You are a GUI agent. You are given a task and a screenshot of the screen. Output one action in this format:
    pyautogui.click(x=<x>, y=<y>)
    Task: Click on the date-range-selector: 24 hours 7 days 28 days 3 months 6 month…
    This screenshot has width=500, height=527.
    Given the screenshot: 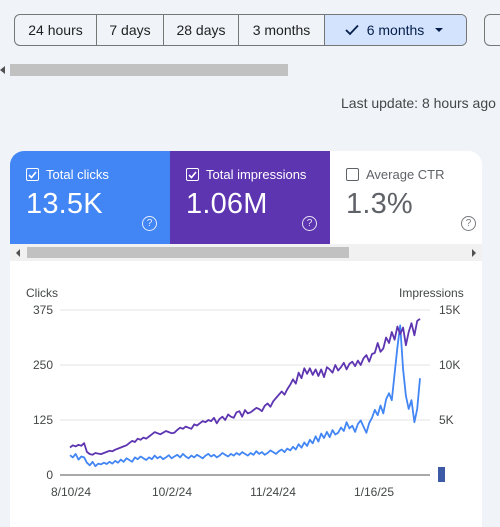 What is the action you would take?
    pyautogui.click(x=240, y=30)
    